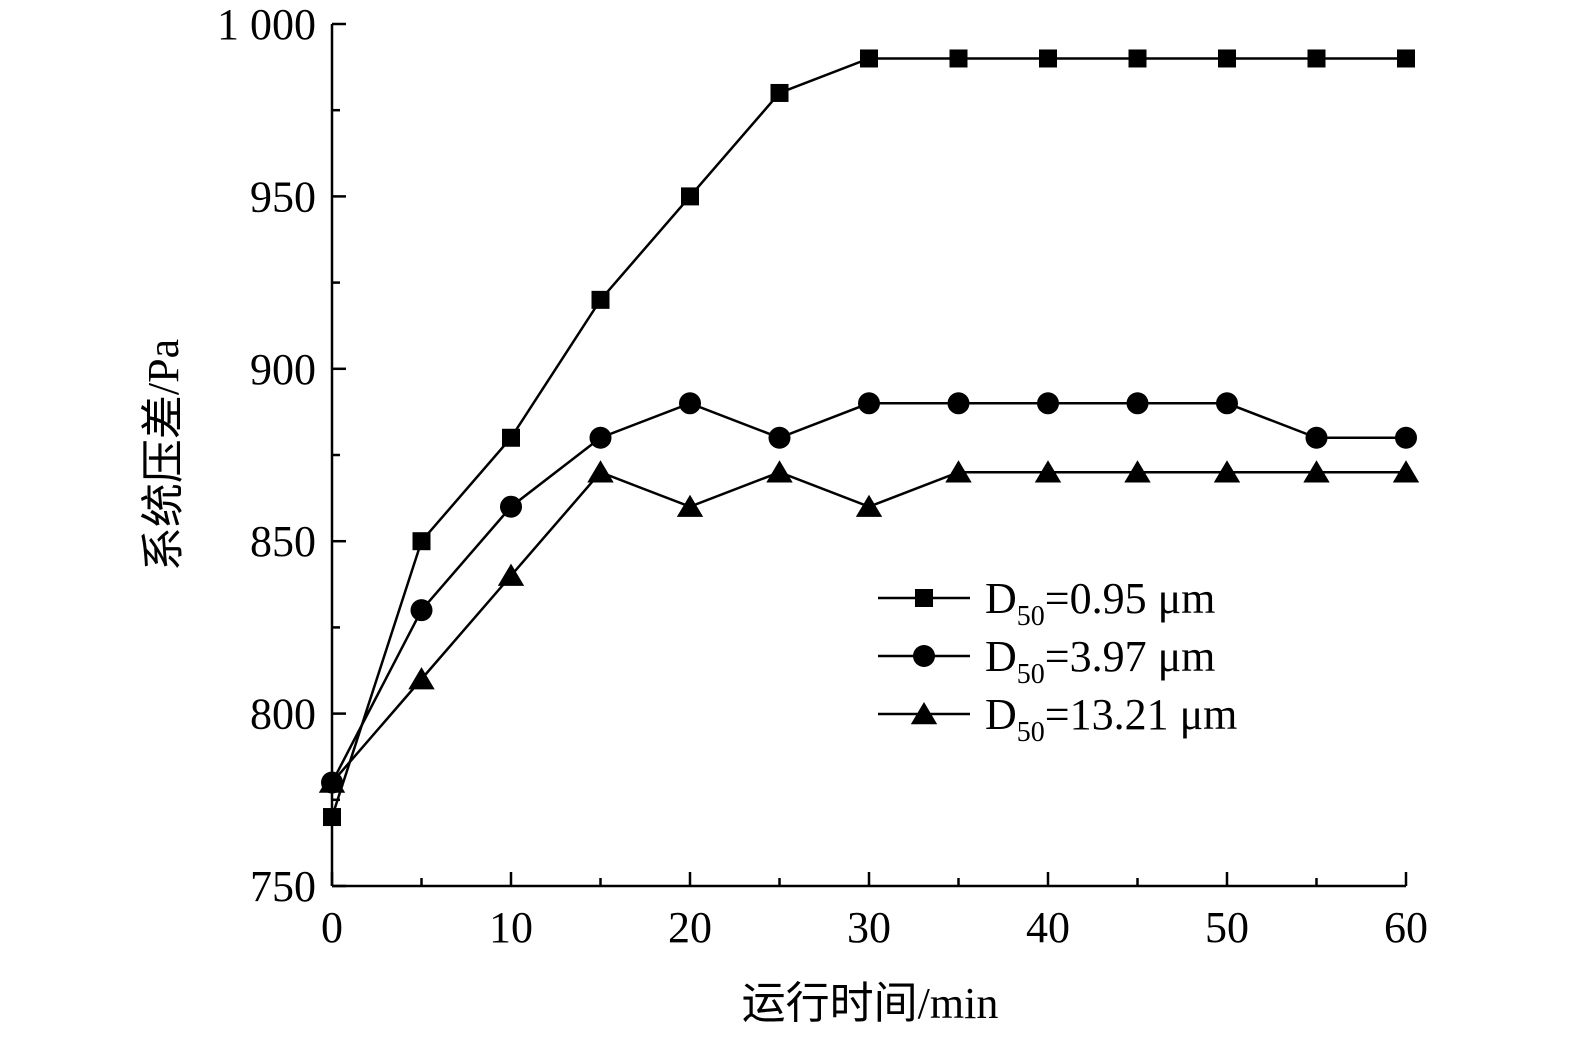 Image resolution: width=1575 pixels, height=1037 pixels. Describe the element at coordinates (1111, 719) in the screenshot. I see `legend-label: D50=13.21 μm` at that location.